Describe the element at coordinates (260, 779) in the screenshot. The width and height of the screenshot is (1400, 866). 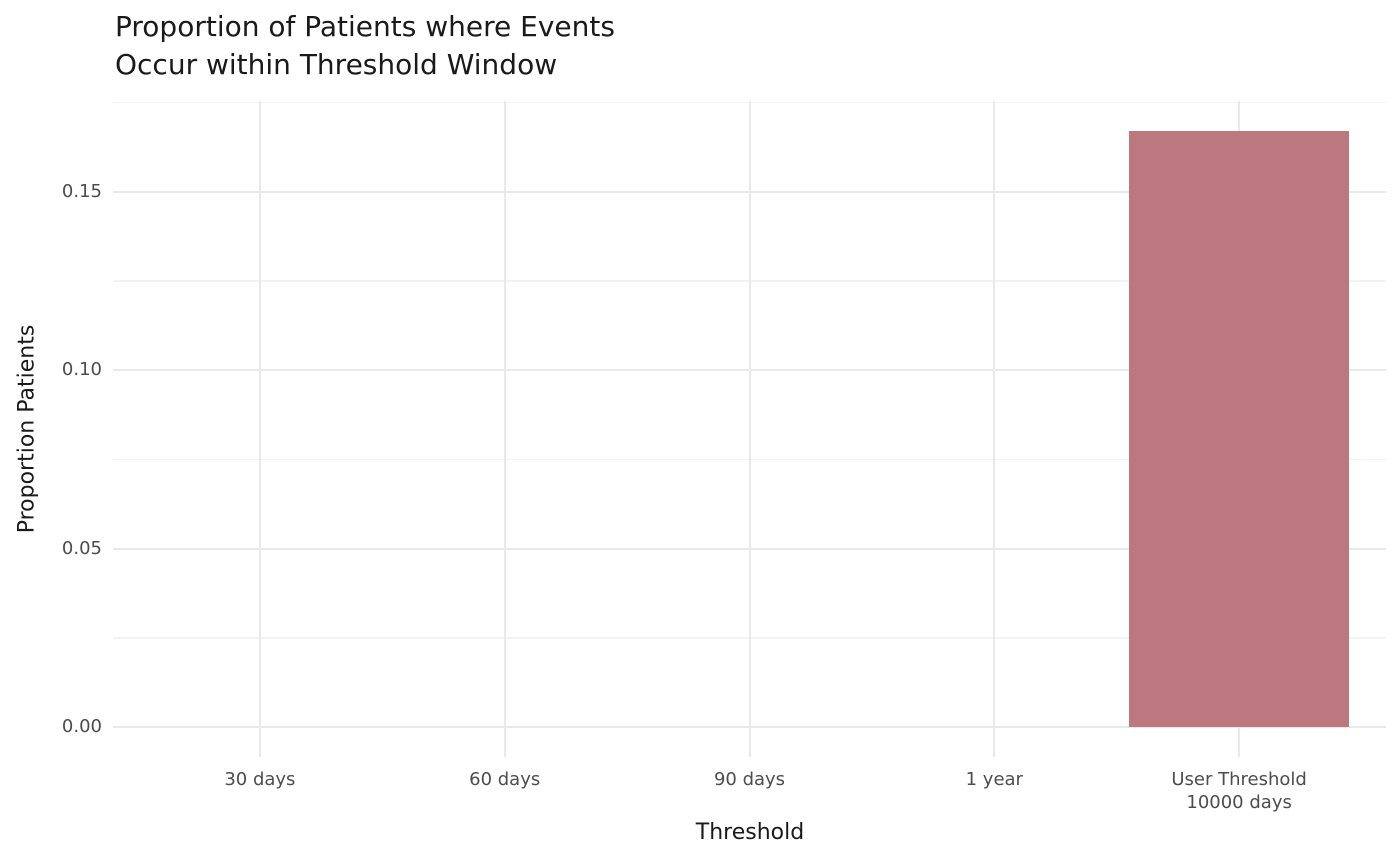
I see `x-tick-label: 30 days` at that location.